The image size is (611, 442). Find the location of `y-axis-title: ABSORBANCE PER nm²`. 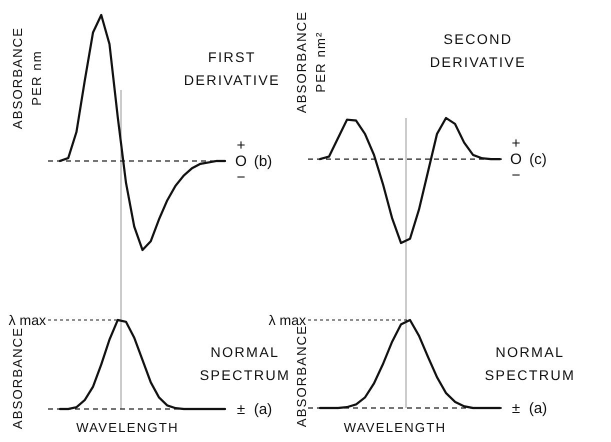

y-axis-title: ABSORBANCE PER nm² is located at coordinates (311, 62).